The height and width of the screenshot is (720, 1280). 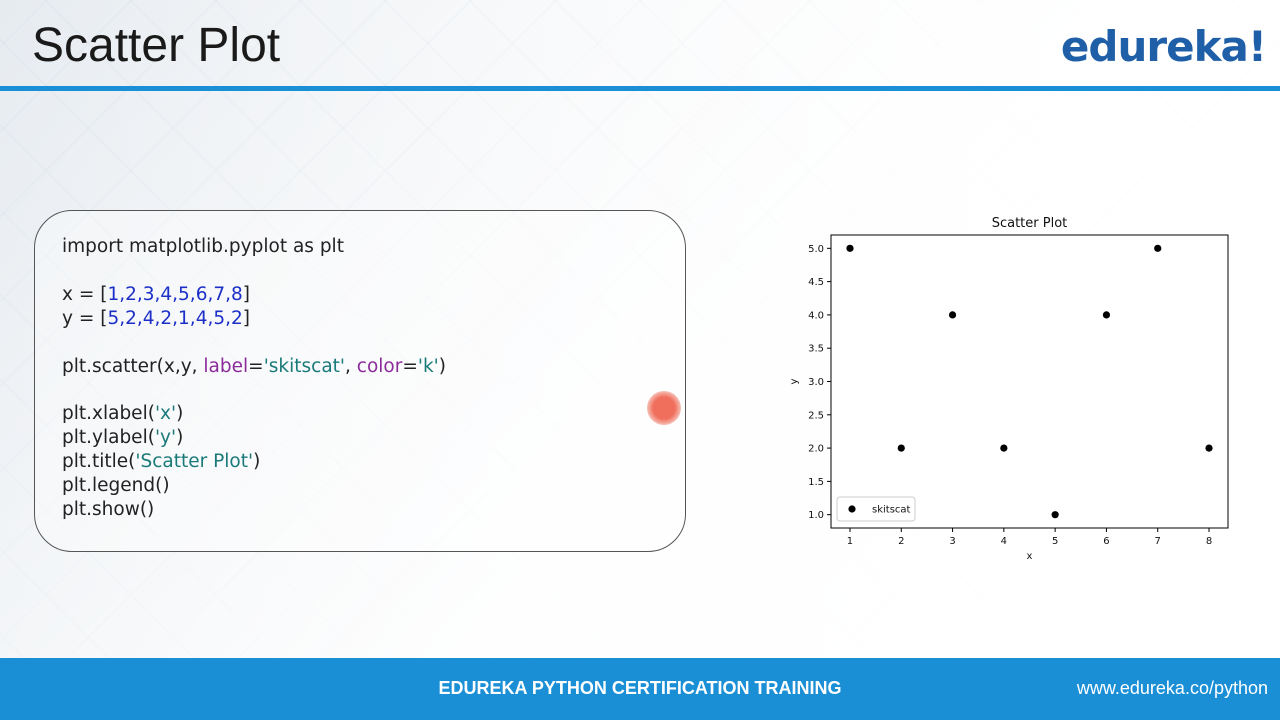 What do you see at coordinates (108, 509) in the screenshot?
I see `code-line-show: plt.show()` at bounding box center [108, 509].